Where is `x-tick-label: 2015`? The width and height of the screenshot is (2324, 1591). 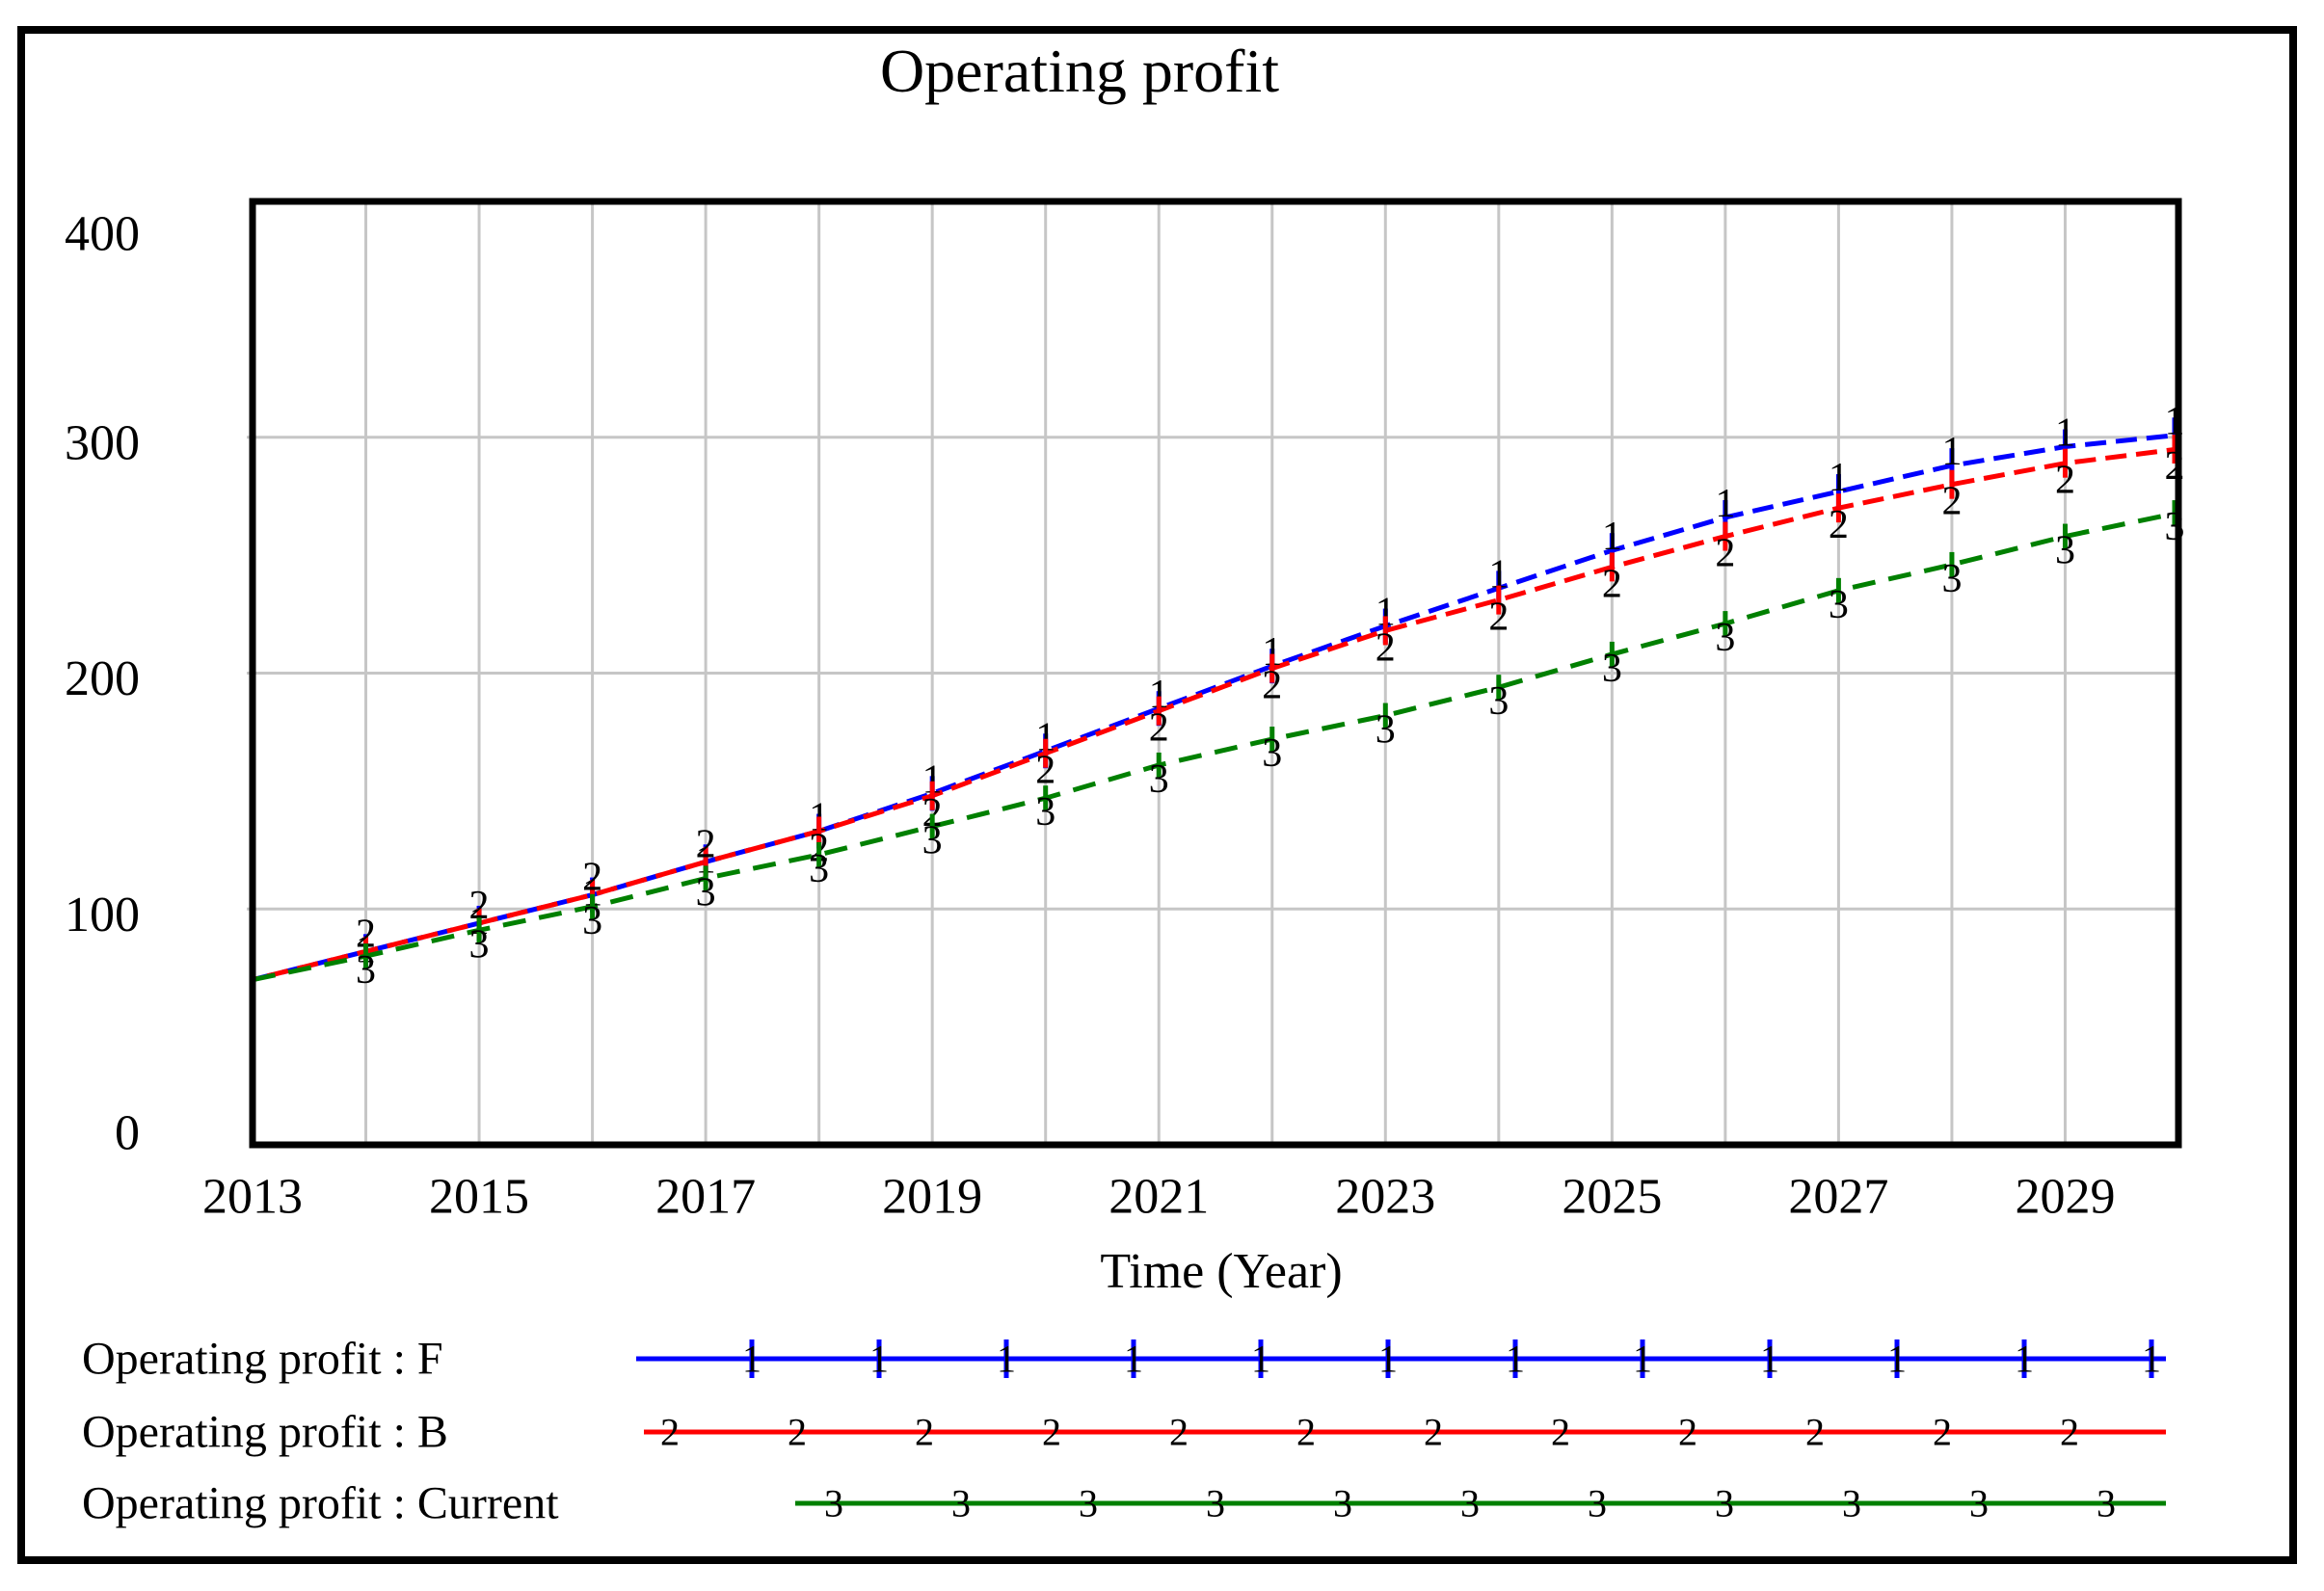
x-tick-label: 2015 is located at coordinates (479, 1197).